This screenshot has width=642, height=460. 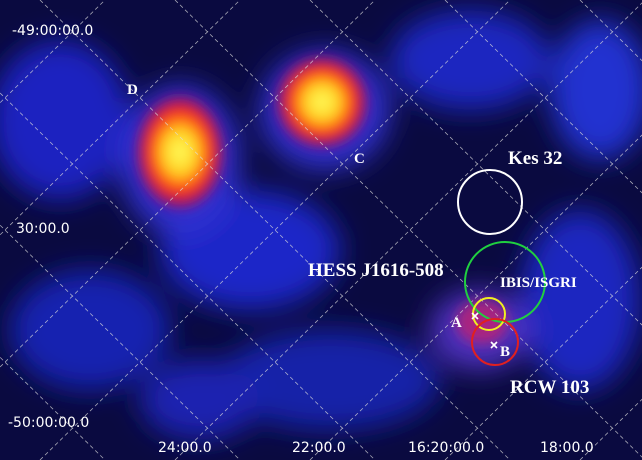 I want to click on dec-label: -50:00:00.0, so click(x=48, y=423).